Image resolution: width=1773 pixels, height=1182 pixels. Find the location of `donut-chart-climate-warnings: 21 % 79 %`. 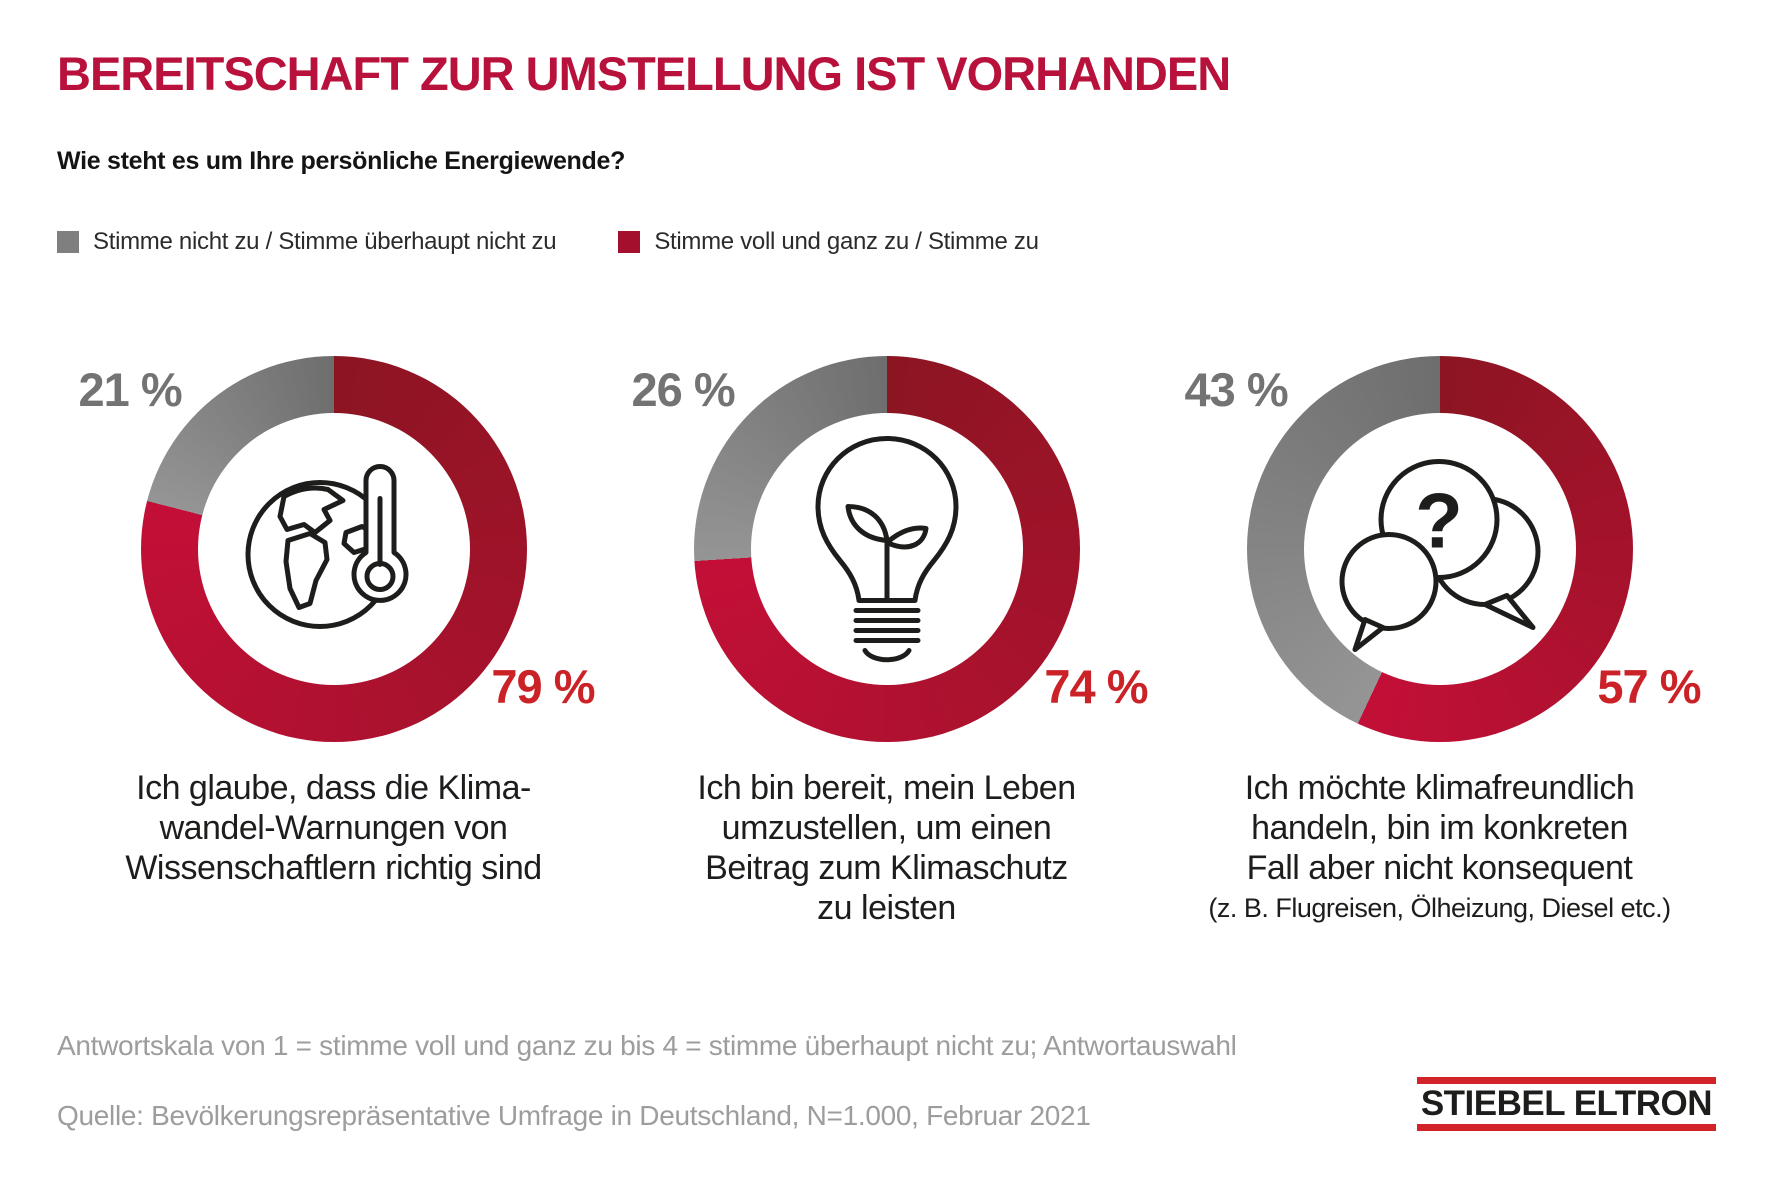

donut-chart-climate-warnings: 21 % 79 % is located at coordinates (337, 549).